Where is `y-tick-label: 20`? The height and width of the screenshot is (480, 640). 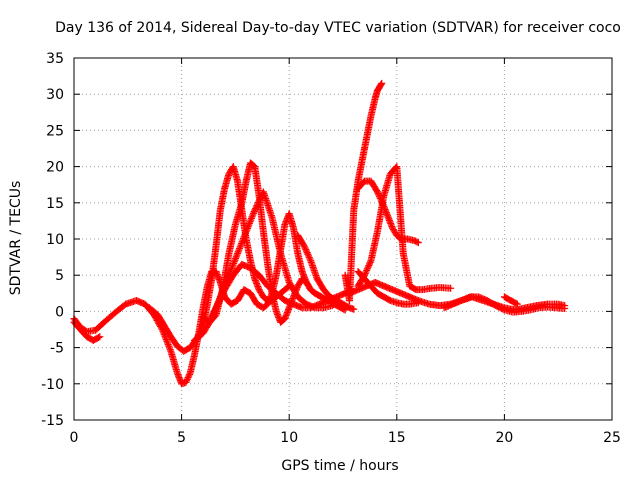
y-tick-label: 20 is located at coordinates (55, 168).